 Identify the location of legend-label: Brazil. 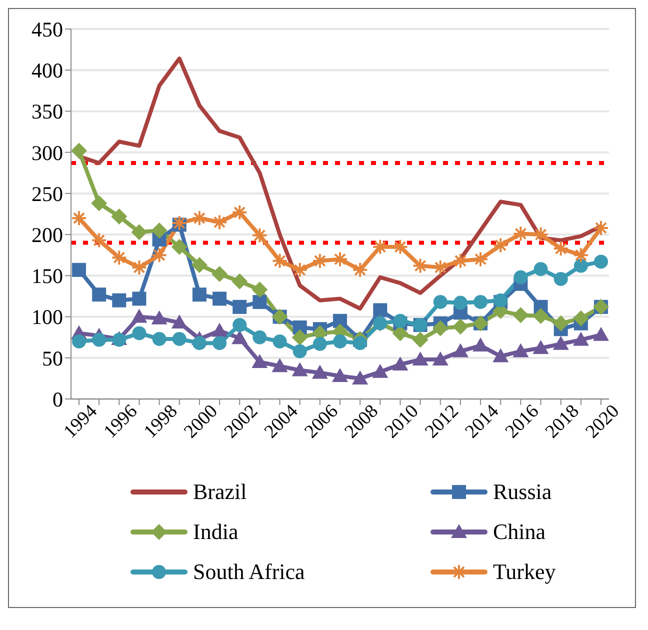
(220, 492).